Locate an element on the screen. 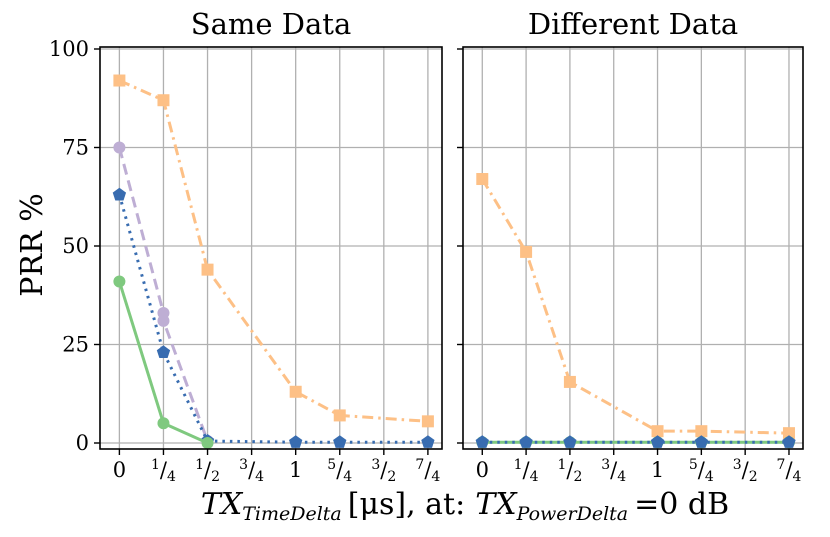 This screenshot has height=537, width=830. x-axis-label-tail: =0 dB is located at coordinates (681, 504).